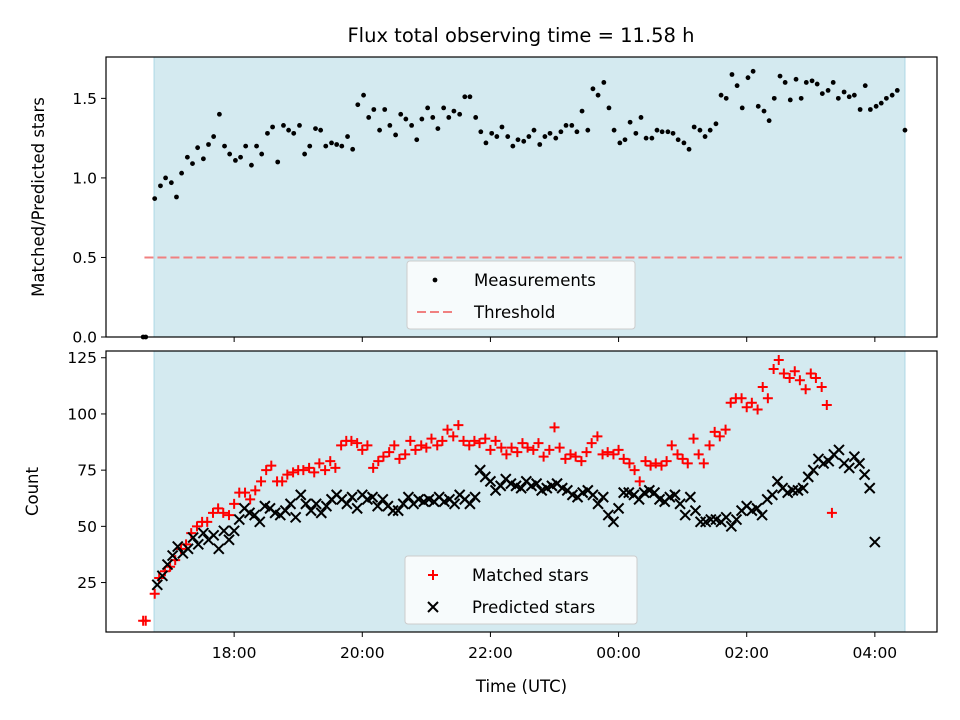 The width and height of the screenshot is (960, 720). What do you see at coordinates (87, 527) in the screenshot?
I see `y-tick-label: 50` at bounding box center [87, 527].